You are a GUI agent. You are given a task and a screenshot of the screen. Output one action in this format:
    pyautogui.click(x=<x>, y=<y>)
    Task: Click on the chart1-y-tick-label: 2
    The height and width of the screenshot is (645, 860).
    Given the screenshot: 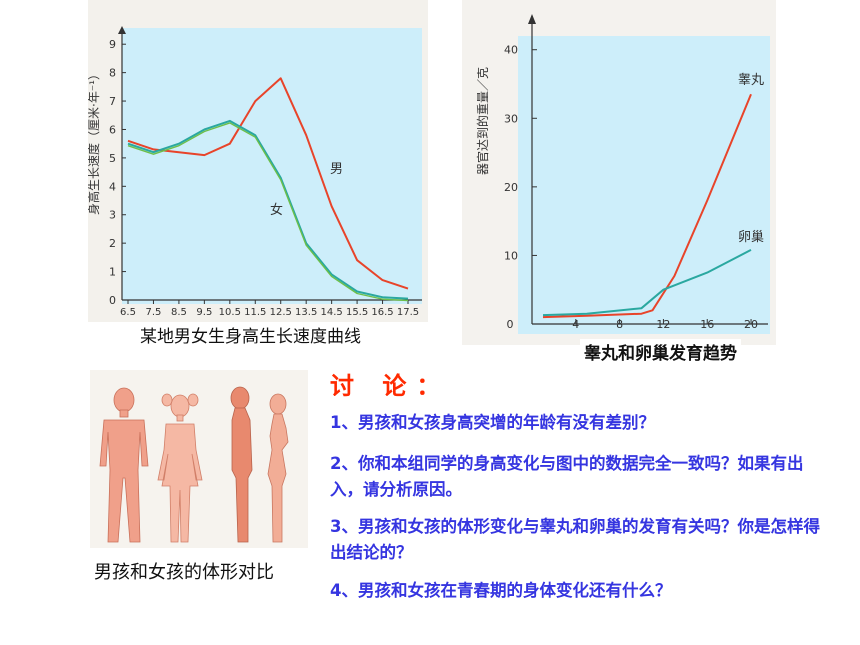 What is the action you would take?
    pyautogui.click(x=112, y=243)
    